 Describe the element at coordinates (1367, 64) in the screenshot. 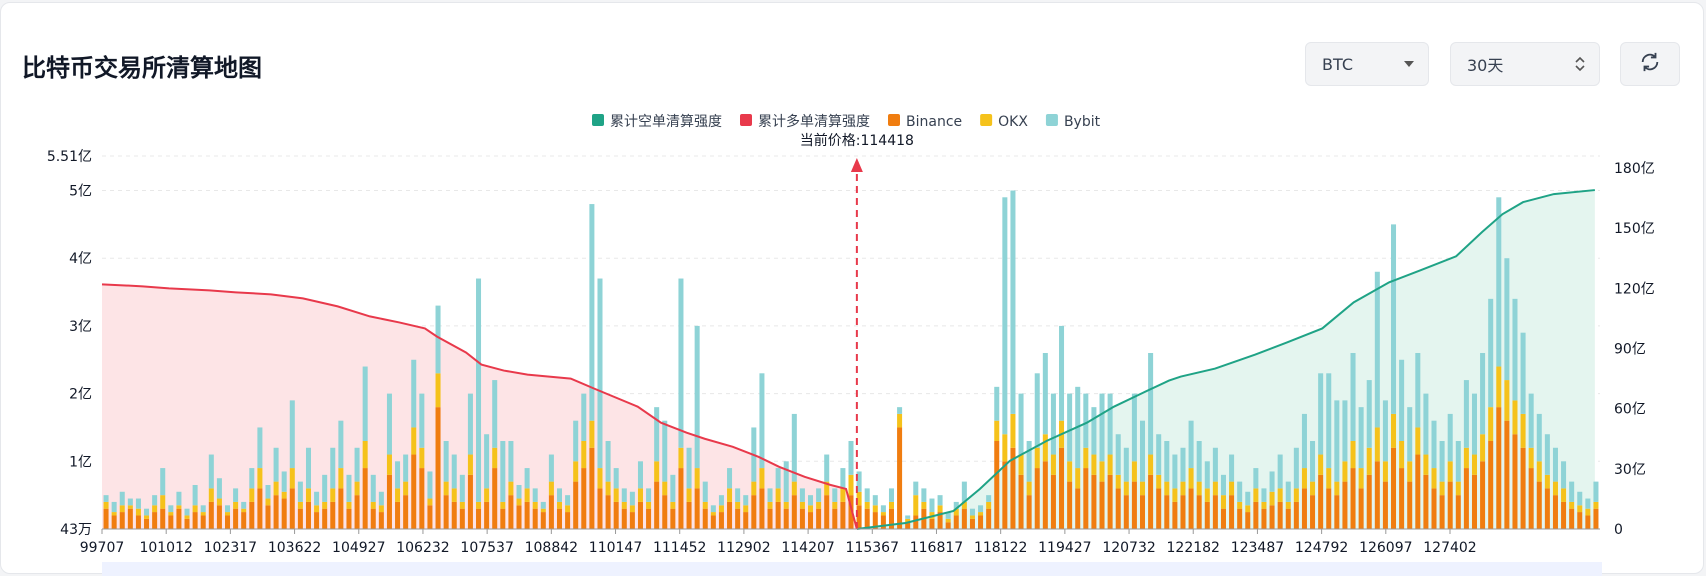

I see `asset-select: BTC` at that location.